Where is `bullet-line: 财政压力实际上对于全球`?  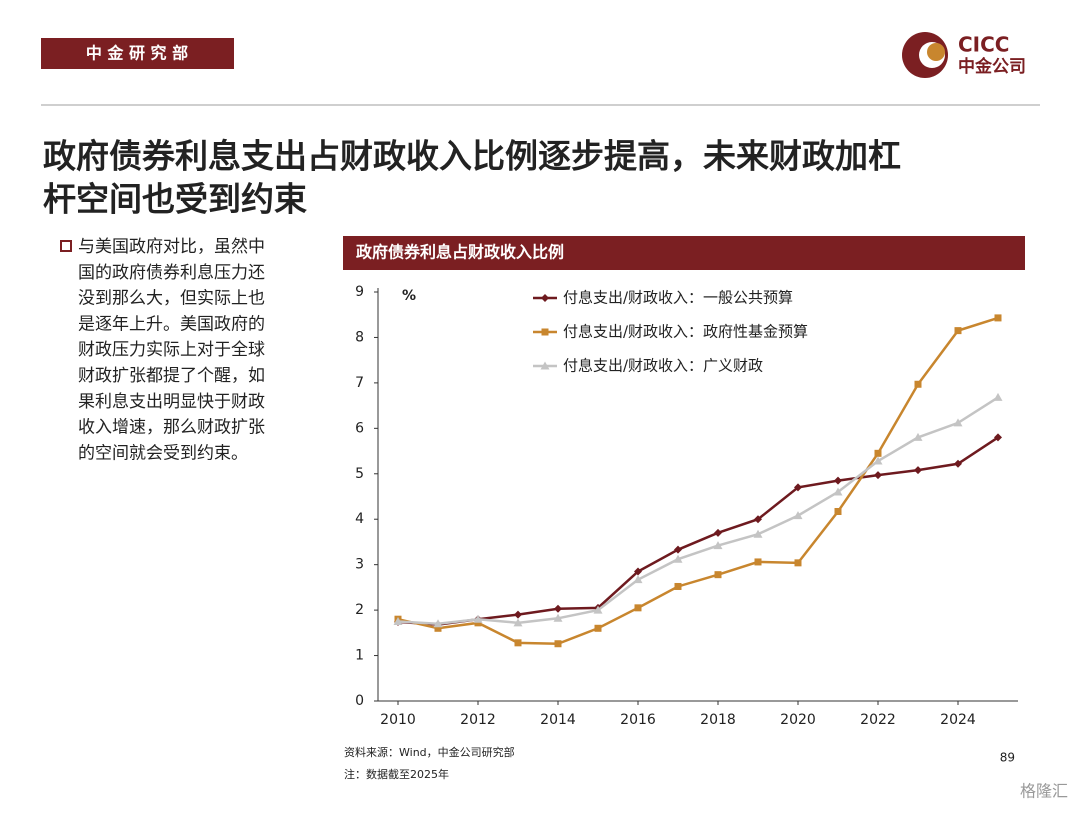
bullet-line: 财政压力实际上对于全球 is located at coordinates (171, 350).